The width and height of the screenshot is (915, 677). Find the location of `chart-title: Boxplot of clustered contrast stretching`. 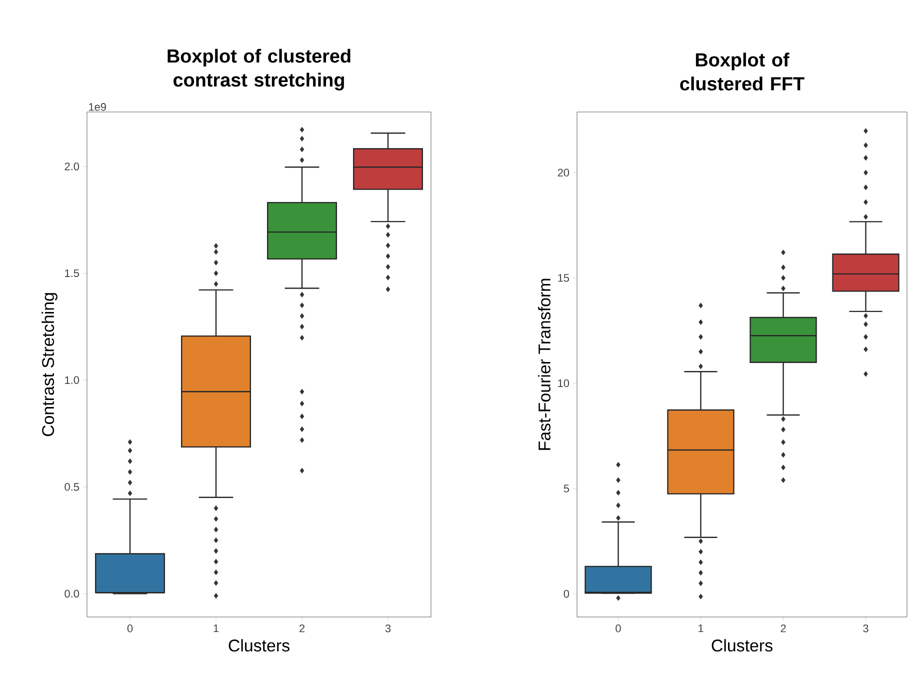

chart-title: Boxplot of clustered contrast stretching is located at coordinates (259, 69).